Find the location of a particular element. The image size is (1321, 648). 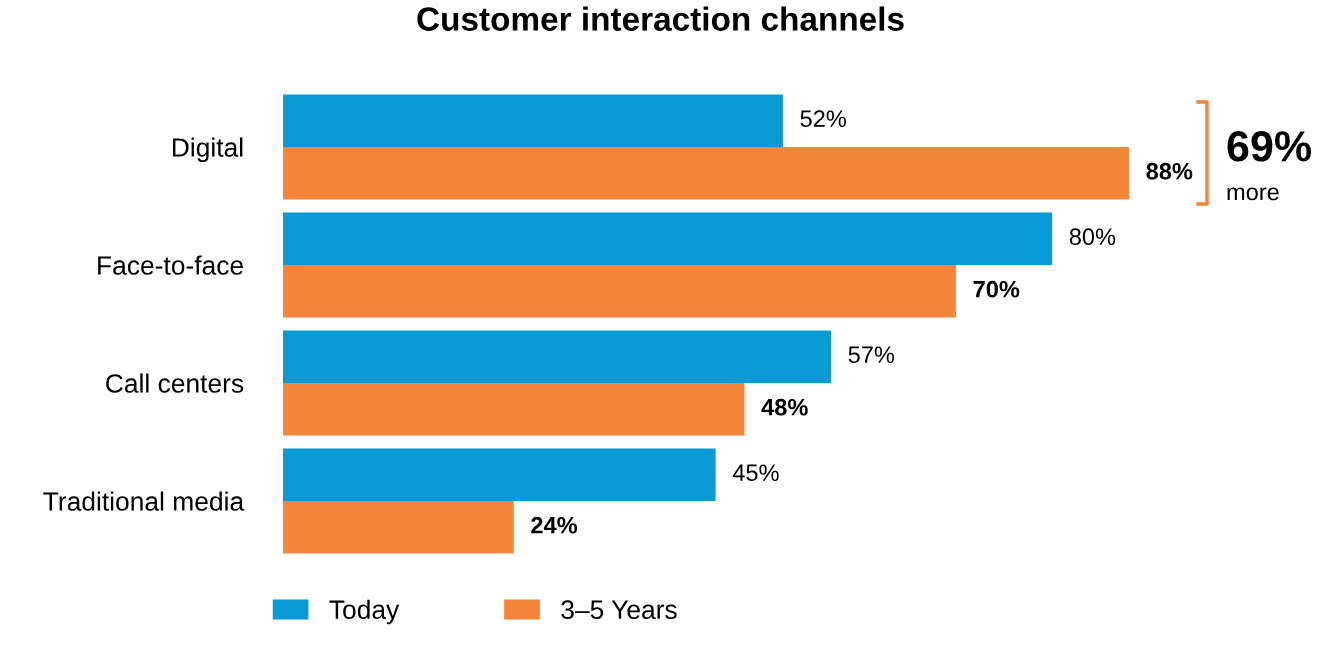

data-label: 52% is located at coordinates (823, 119).